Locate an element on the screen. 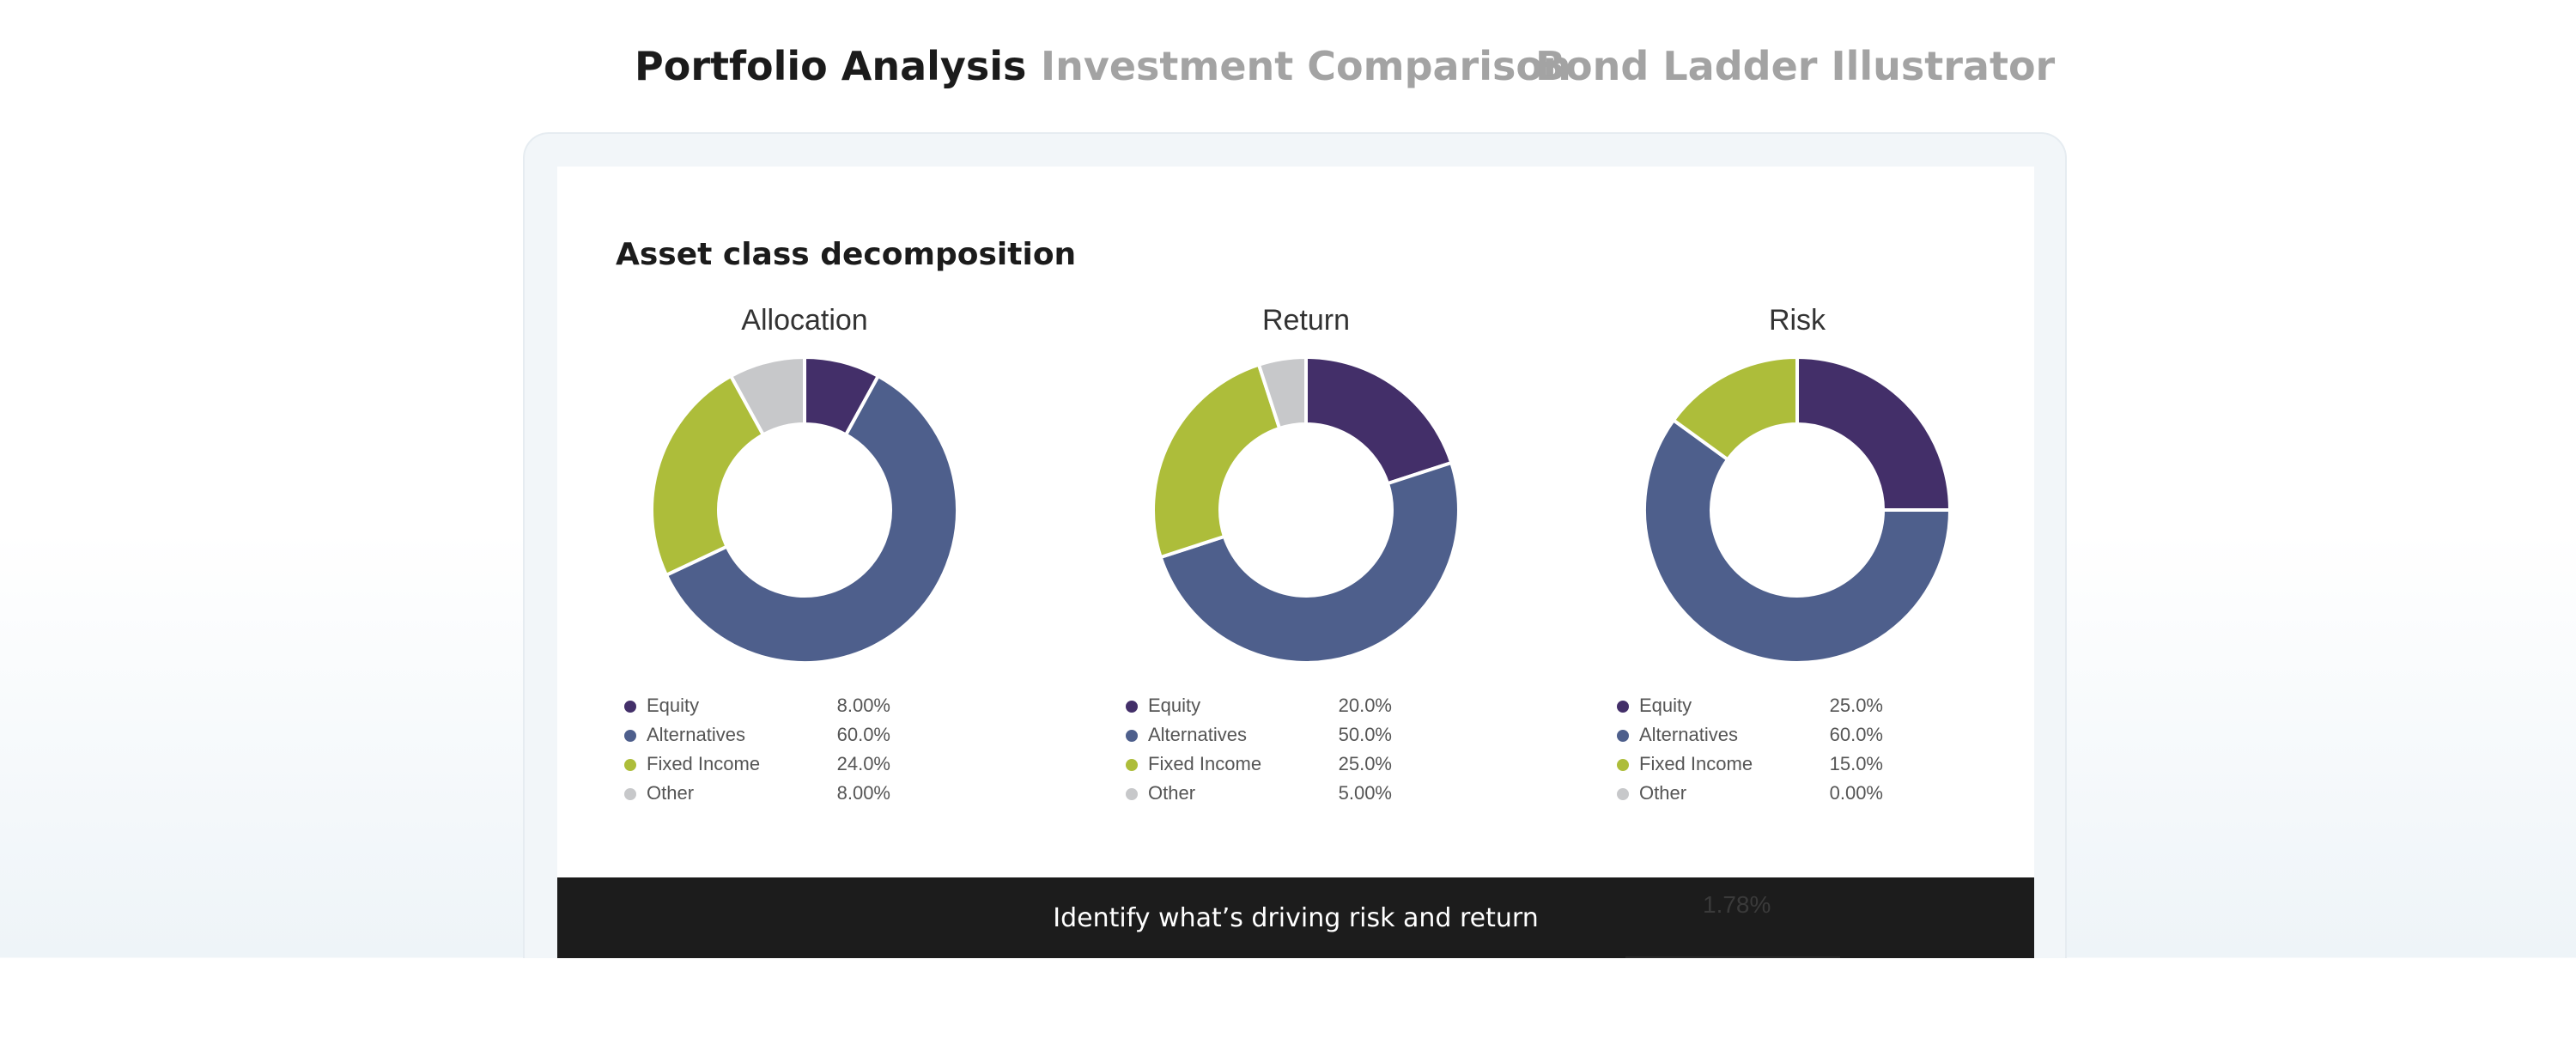 Image resolution: width=2576 pixels, height=1038 pixels. tab-bond-ladder-illustrator: Bond Ladder Illustrator is located at coordinates (1795, 66).